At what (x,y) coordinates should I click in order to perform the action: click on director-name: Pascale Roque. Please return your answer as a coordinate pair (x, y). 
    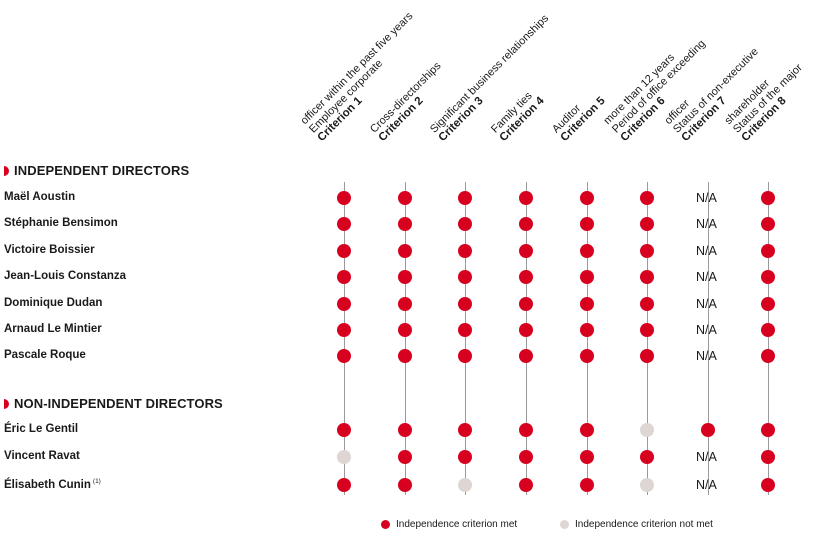
    Looking at the image, I should click on (45, 355).